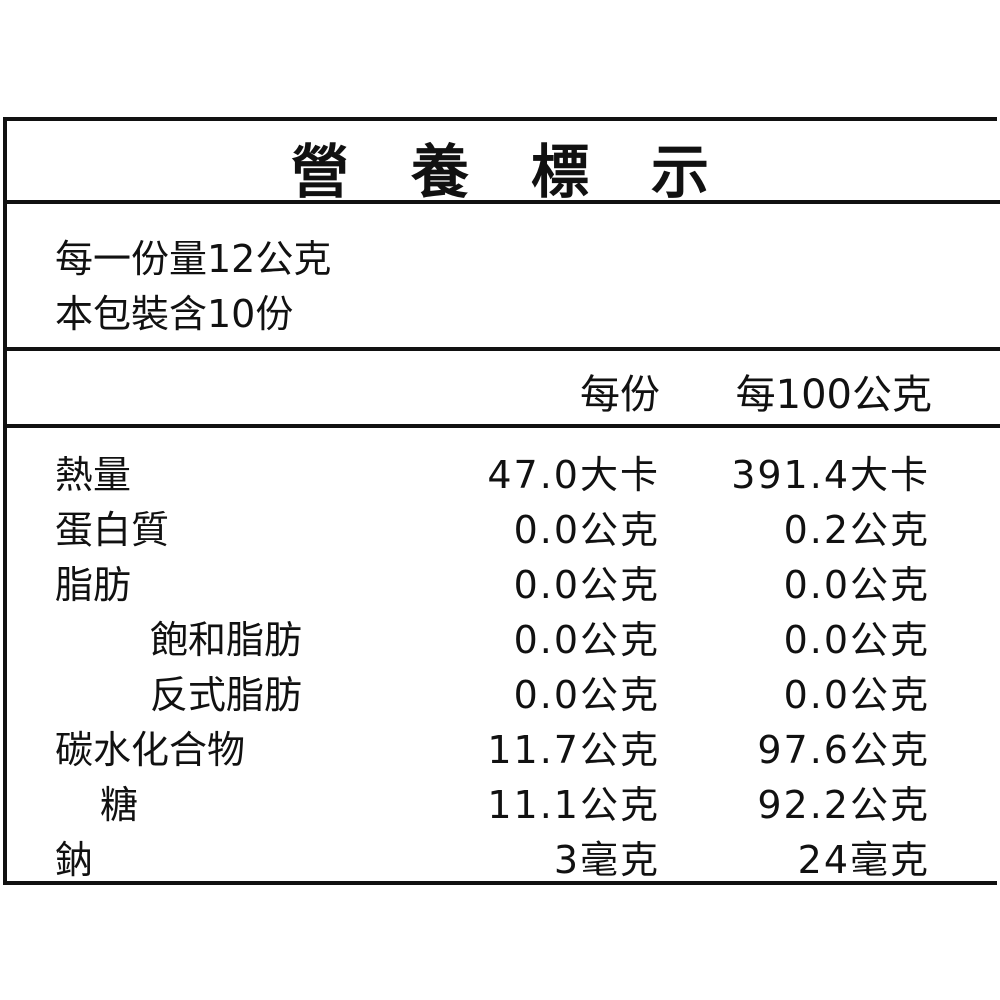 The height and width of the screenshot is (1000, 1000). What do you see at coordinates (500, 691) in the screenshot?
I see `nutrient-row: 反式脂肪 0.0公克 0.0公克` at bounding box center [500, 691].